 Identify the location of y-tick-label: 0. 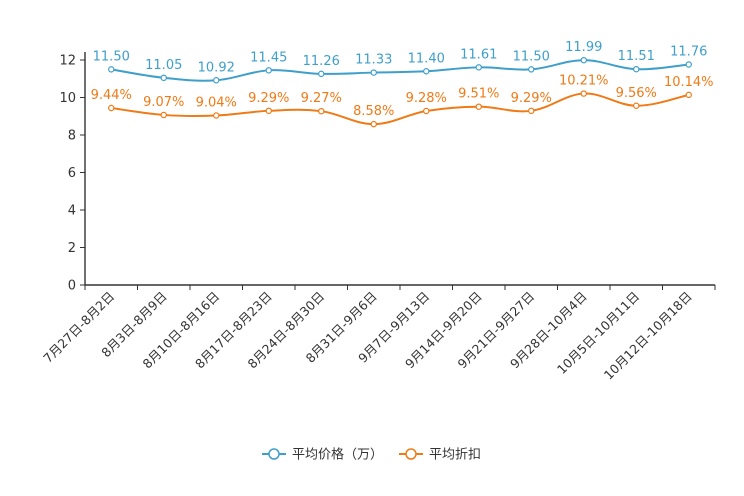
(72, 286).